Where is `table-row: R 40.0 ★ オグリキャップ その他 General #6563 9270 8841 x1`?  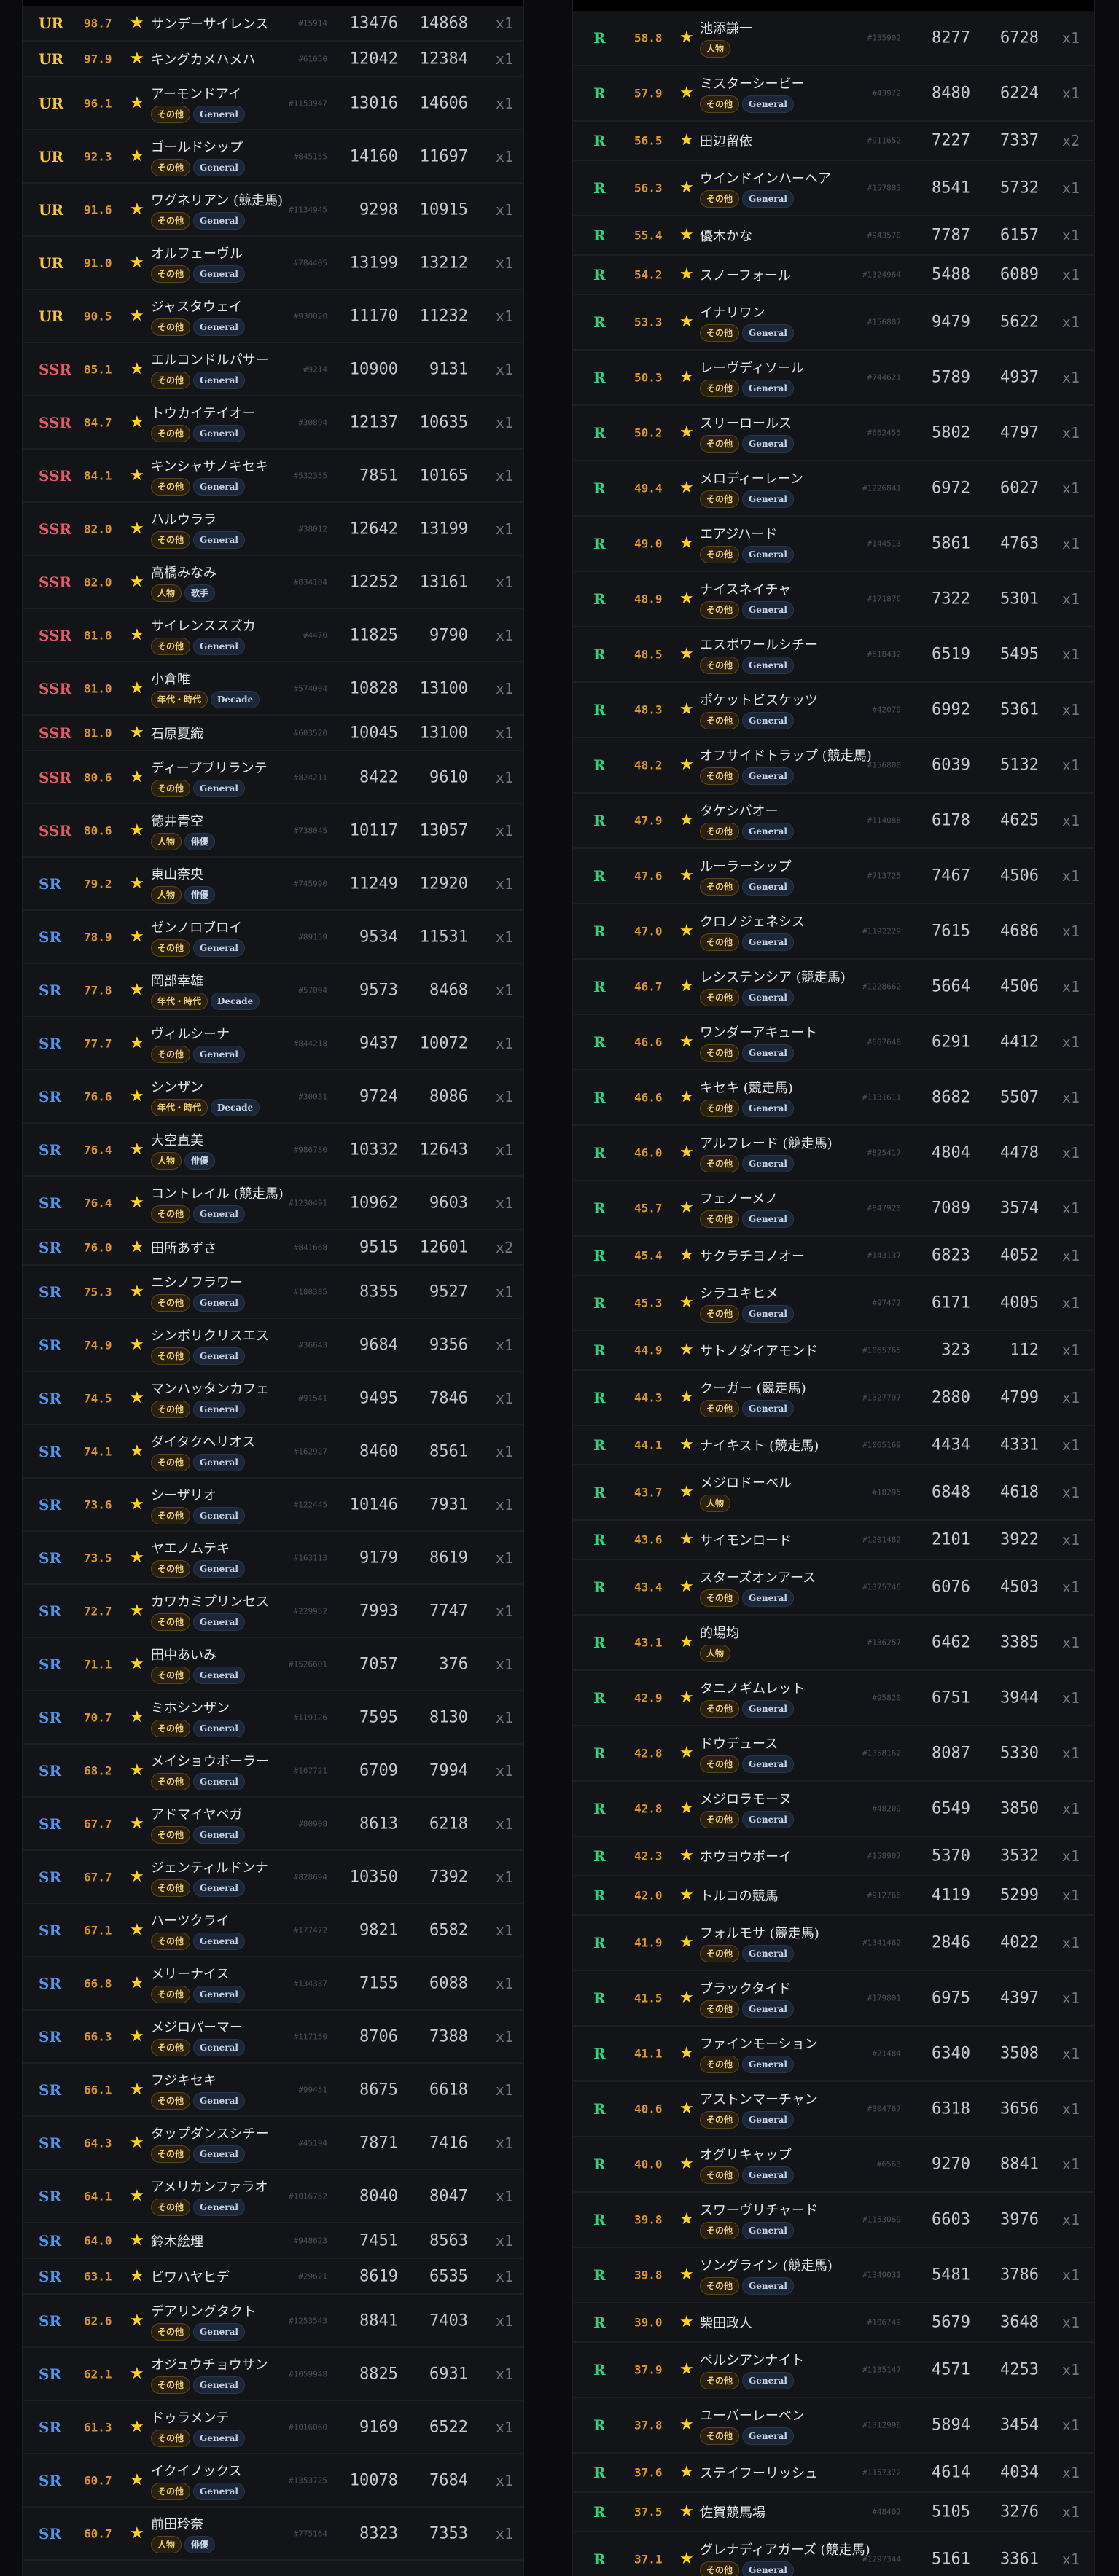
table-row: R 40.0 ★ オグリキャップ その他 General #6563 9270 8841 x1 is located at coordinates (833, 2165).